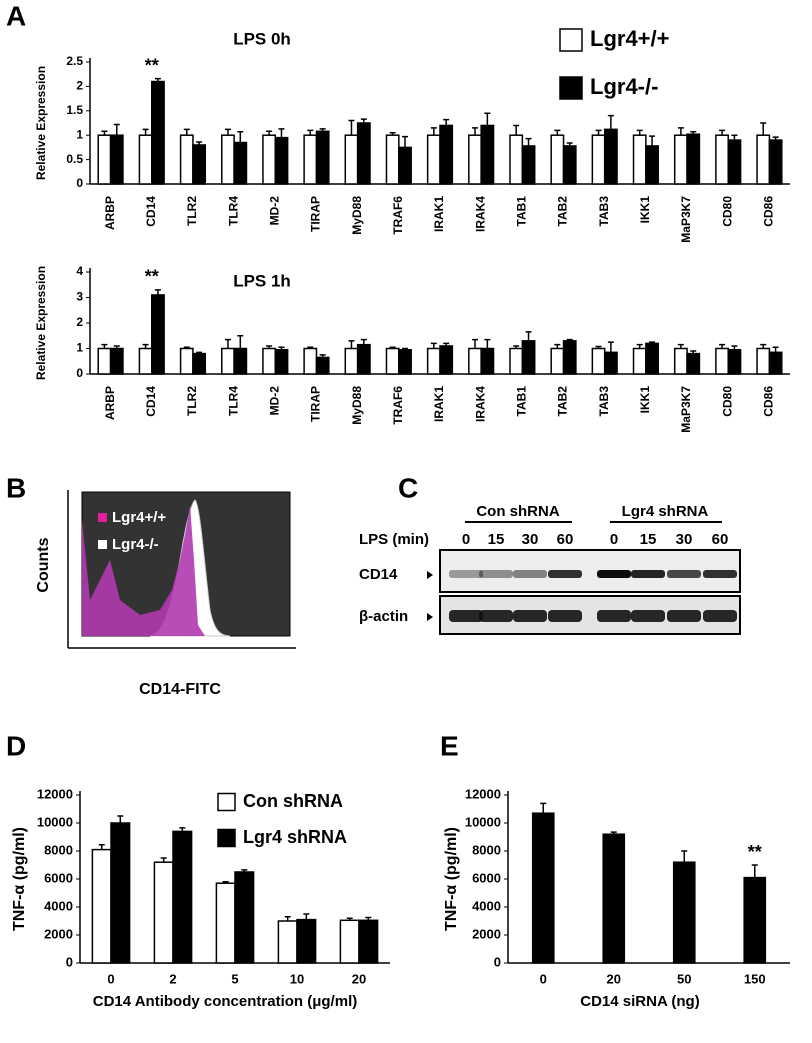  I want to click on y-tick-label: 2, so click(79, 86).